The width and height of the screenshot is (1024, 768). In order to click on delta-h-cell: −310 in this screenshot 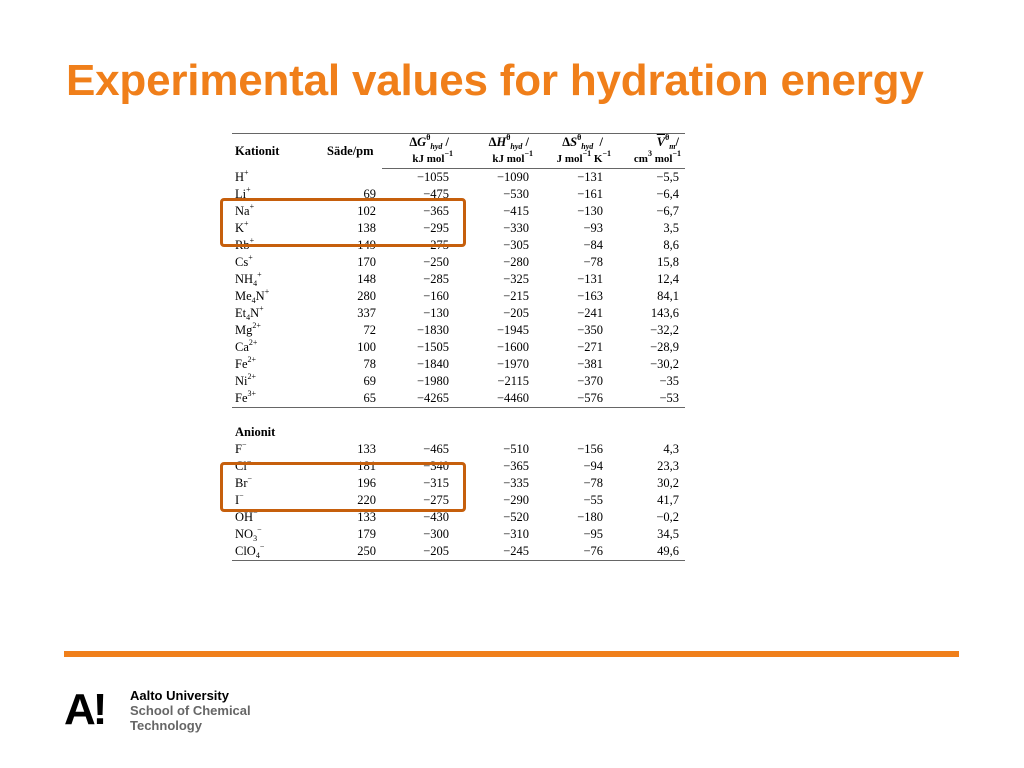, I will do `click(516, 534)`.